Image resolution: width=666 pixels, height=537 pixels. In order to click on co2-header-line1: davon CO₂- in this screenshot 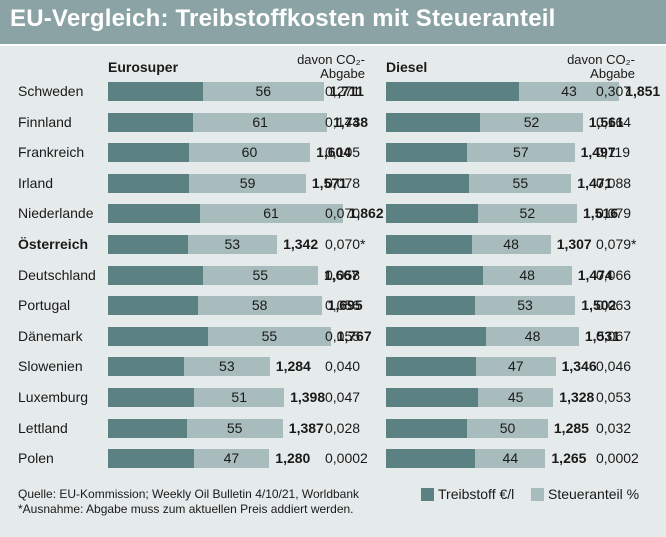, I will do `click(331, 59)`.